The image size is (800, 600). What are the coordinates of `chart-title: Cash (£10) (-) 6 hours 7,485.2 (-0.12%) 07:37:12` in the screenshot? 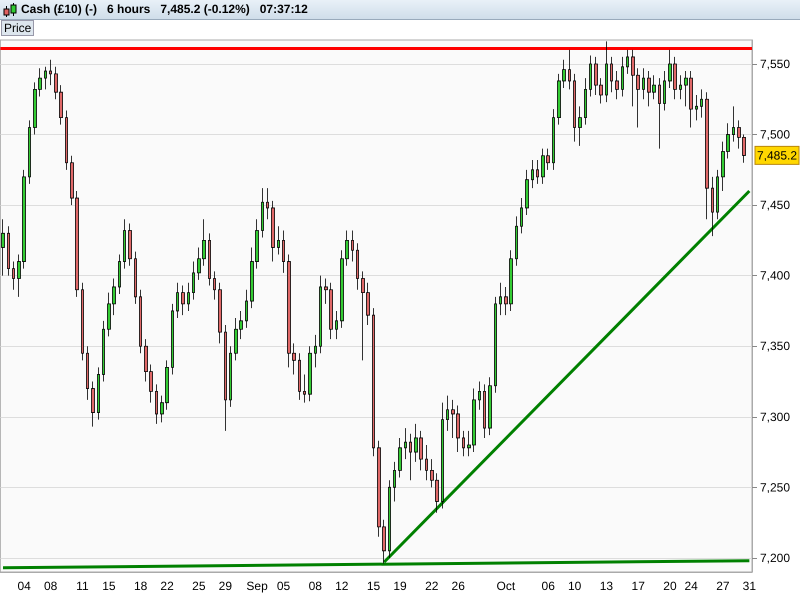 It's located at (164, 9).